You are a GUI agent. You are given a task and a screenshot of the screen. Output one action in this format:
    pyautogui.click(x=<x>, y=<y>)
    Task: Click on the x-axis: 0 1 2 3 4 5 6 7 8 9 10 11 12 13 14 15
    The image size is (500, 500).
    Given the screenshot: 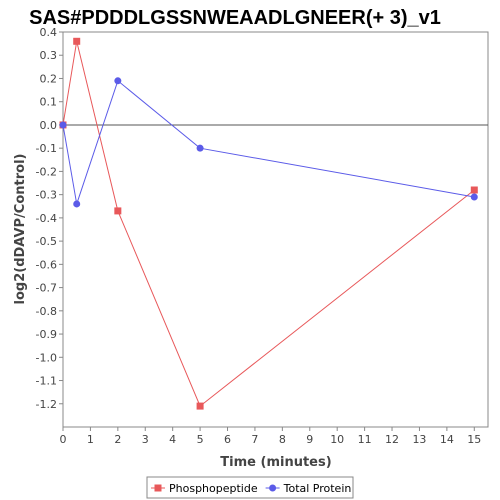 What is the action you would take?
    pyautogui.click(x=270, y=436)
    